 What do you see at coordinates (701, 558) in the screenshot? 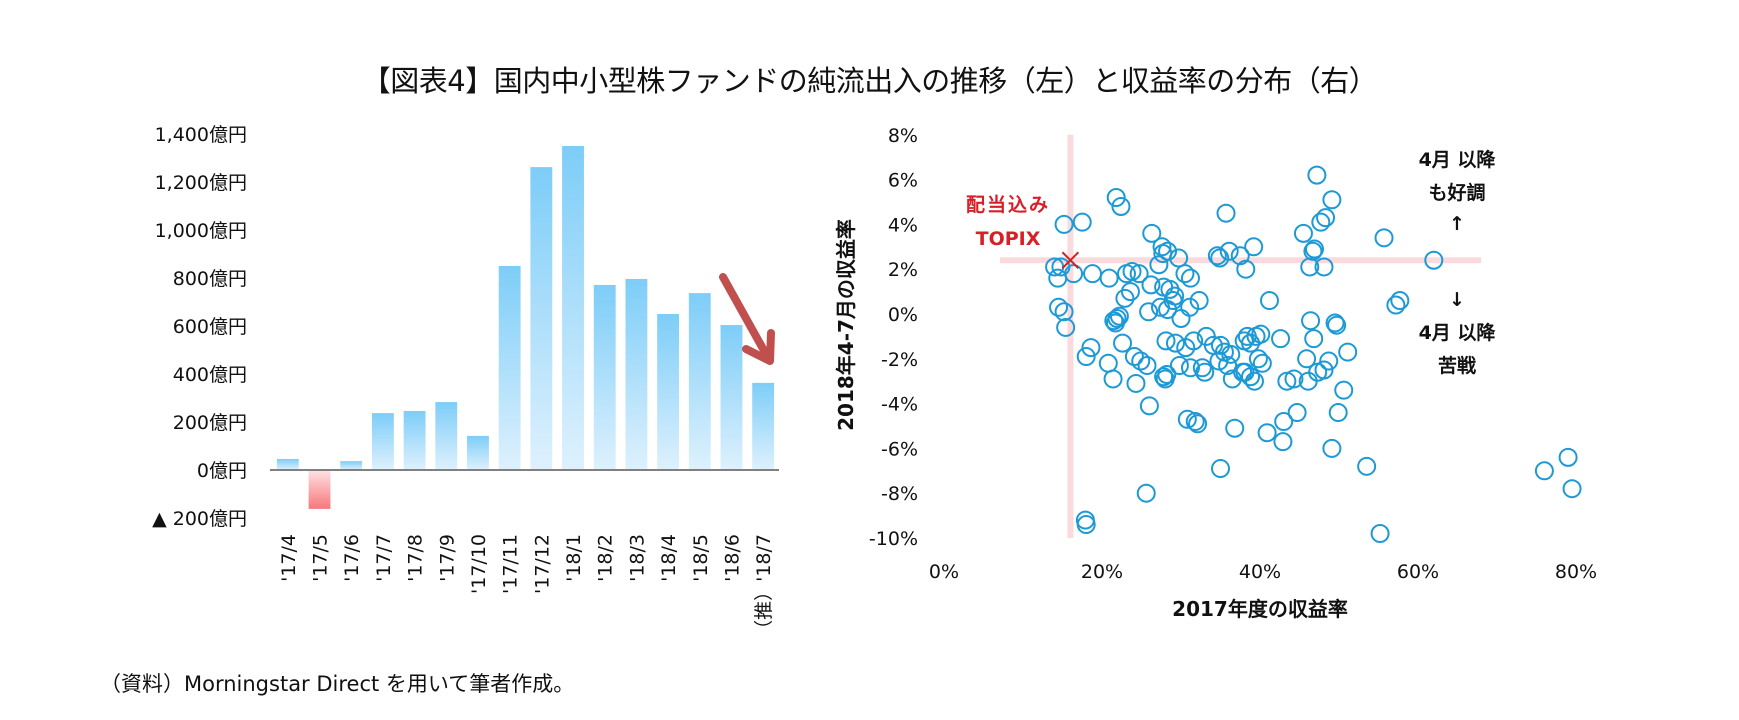
I see `bar-x-tick-label: '18/5` at bounding box center [701, 558].